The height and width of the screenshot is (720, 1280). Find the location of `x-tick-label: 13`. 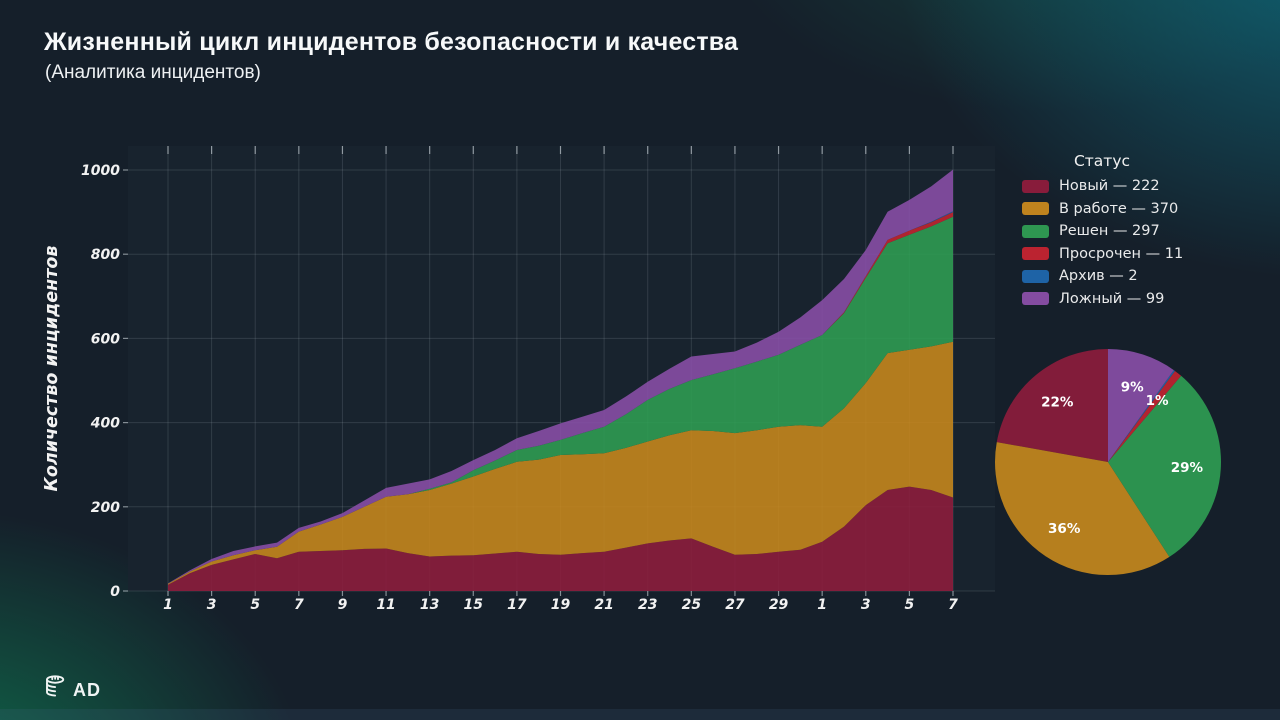

x-tick-label: 13 is located at coordinates (429, 605).